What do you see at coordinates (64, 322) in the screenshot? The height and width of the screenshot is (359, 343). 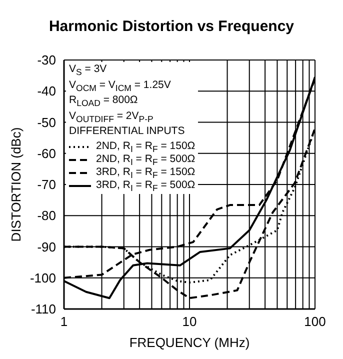 I see `x-tick-label: 1` at bounding box center [64, 322].